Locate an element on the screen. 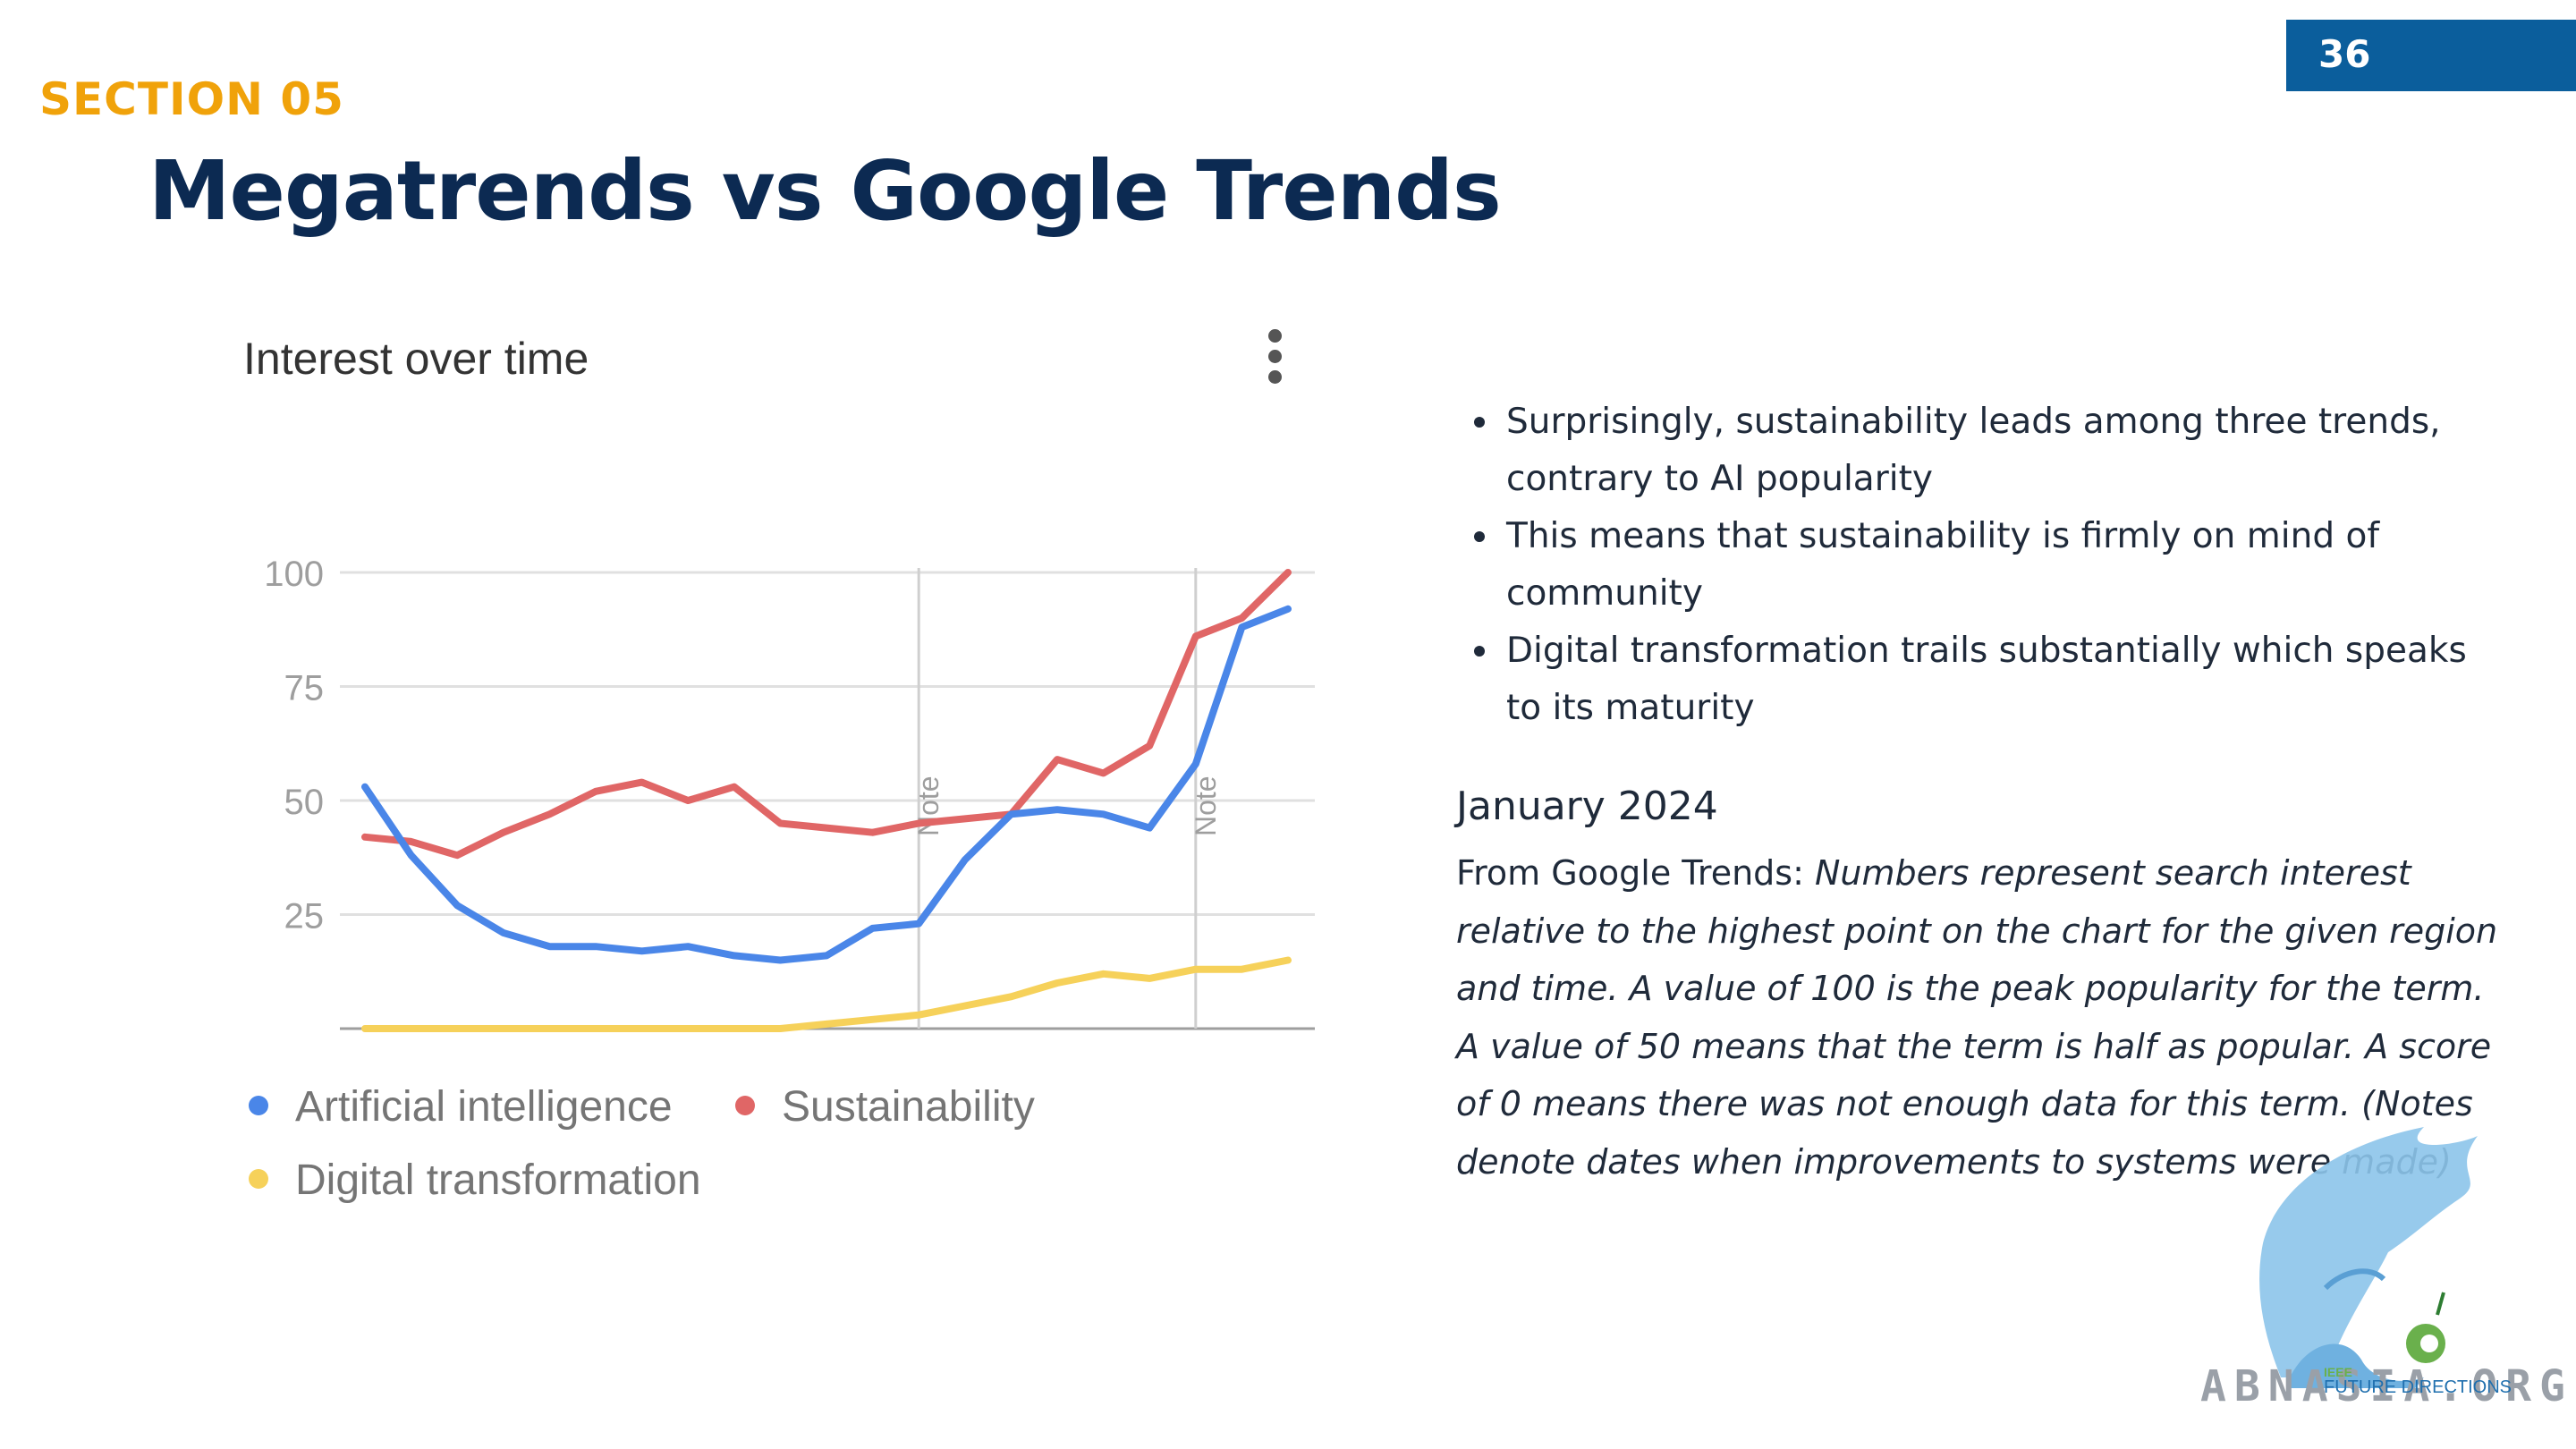 The height and width of the screenshot is (1449, 2576). more-vert-icon is located at coordinates (1274, 360).